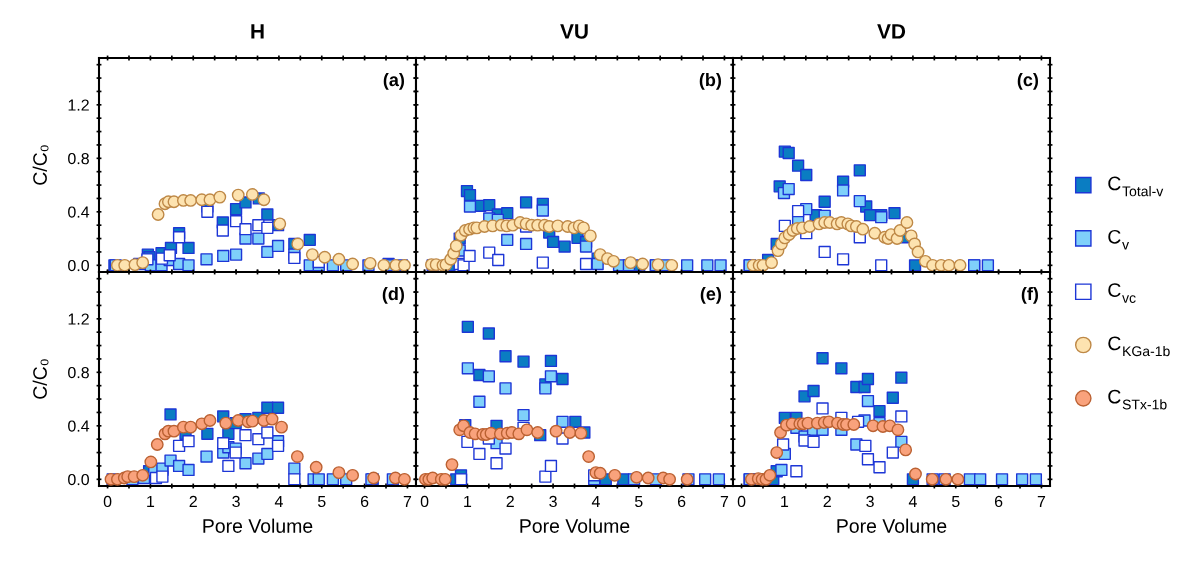 This screenshot has height=561, width=1201. Describe the element at coordinates (710, 81) in the screenshot. I see `annotation: (b)` at that location.